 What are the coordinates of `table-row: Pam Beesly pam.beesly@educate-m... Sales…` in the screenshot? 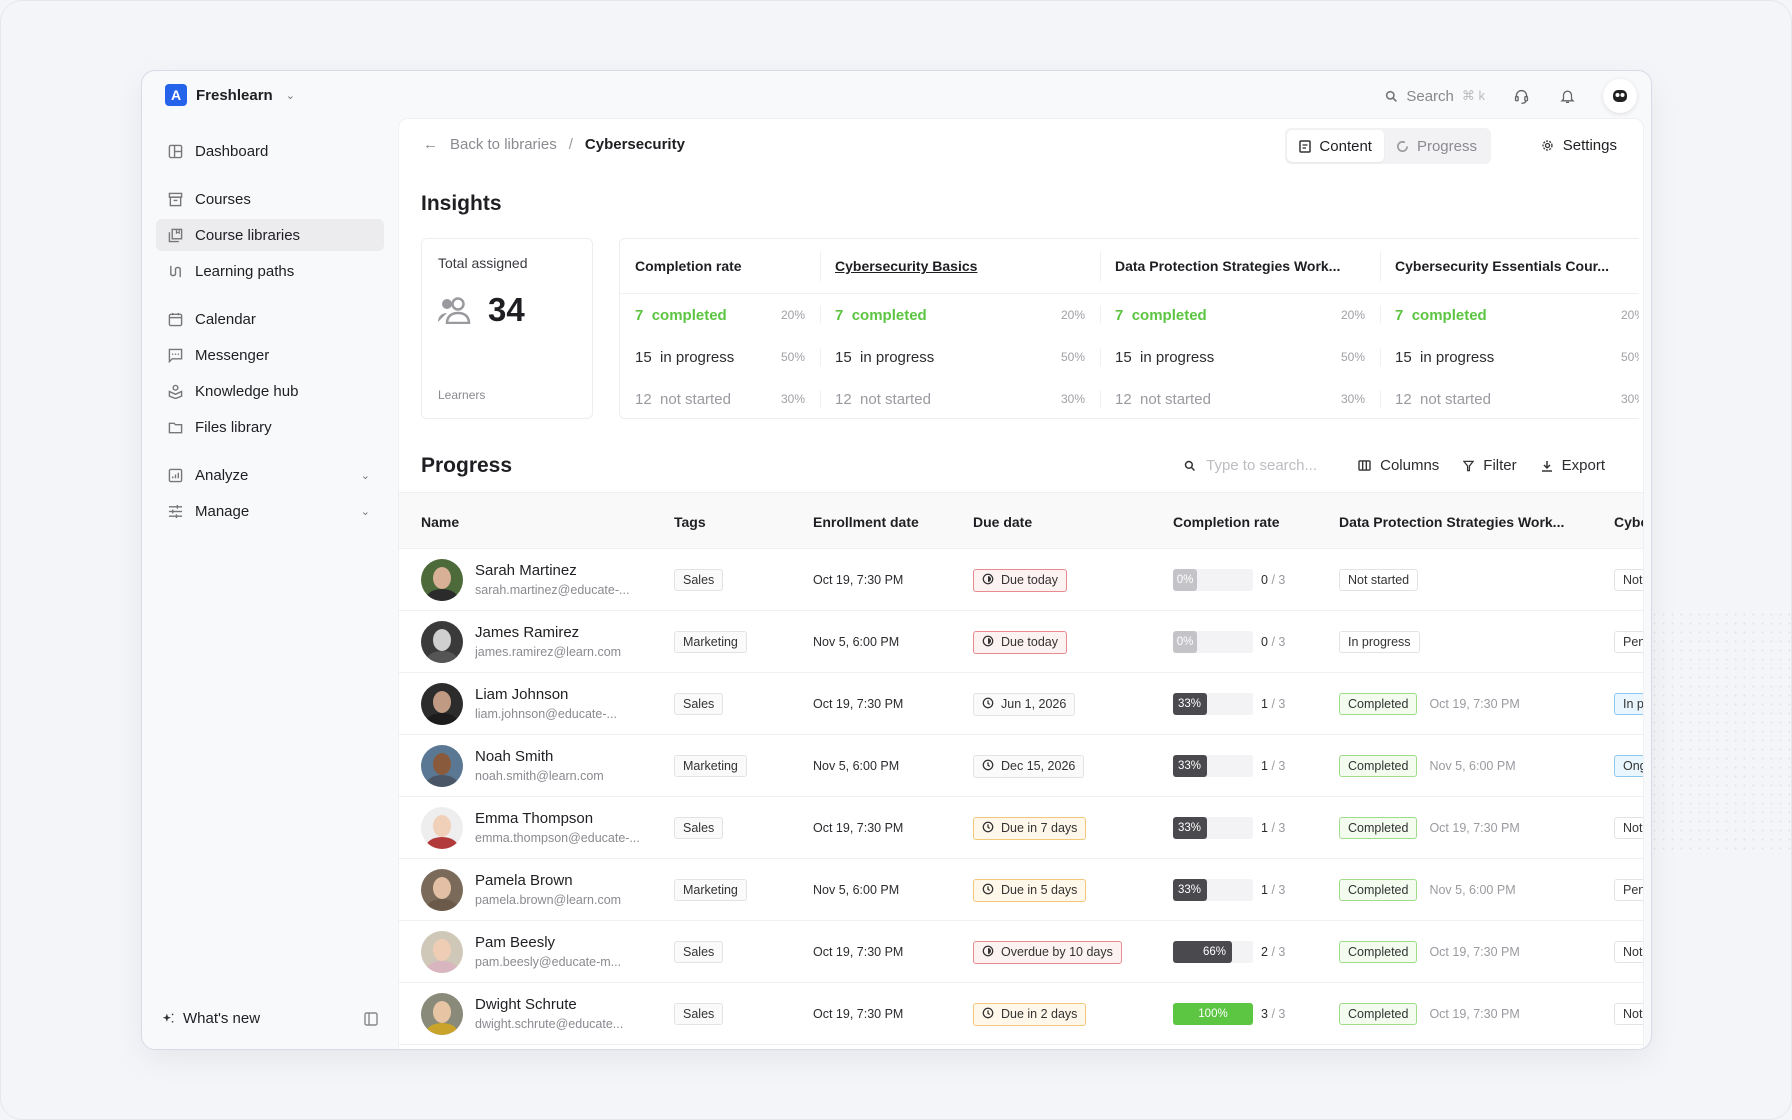 It's located at (1021, 952).